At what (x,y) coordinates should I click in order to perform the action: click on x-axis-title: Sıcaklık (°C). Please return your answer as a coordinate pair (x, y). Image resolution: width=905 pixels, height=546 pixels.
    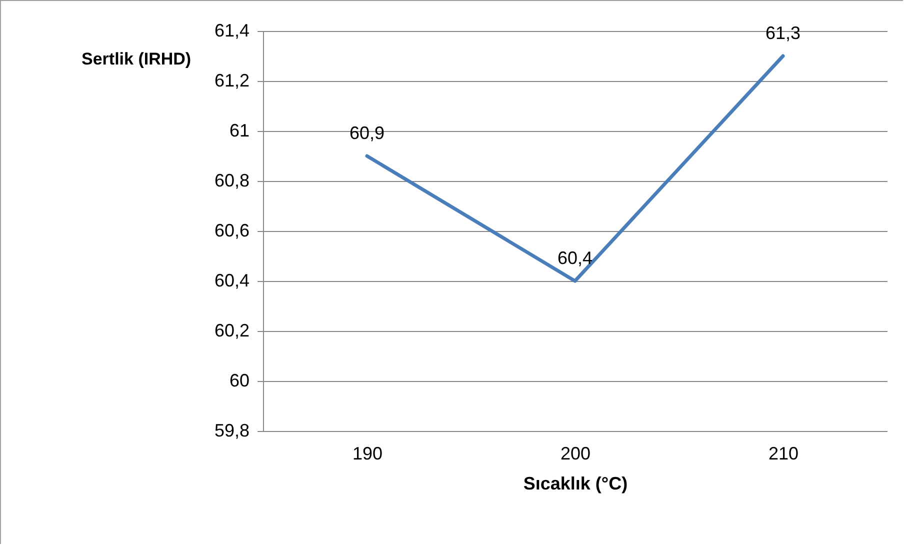
    Looking at the image, I should click on (575, 484).